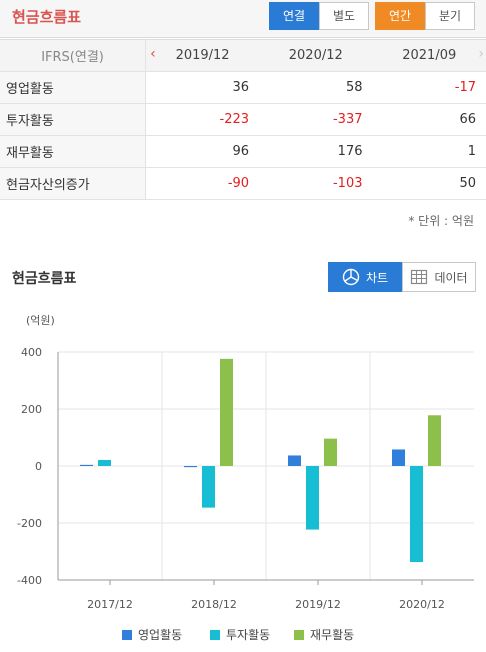 This screenshot has width=486, height=652. Describe the element at coordinates (400, 16) in the screenshot. I see `annual-button: 연간` at that location.